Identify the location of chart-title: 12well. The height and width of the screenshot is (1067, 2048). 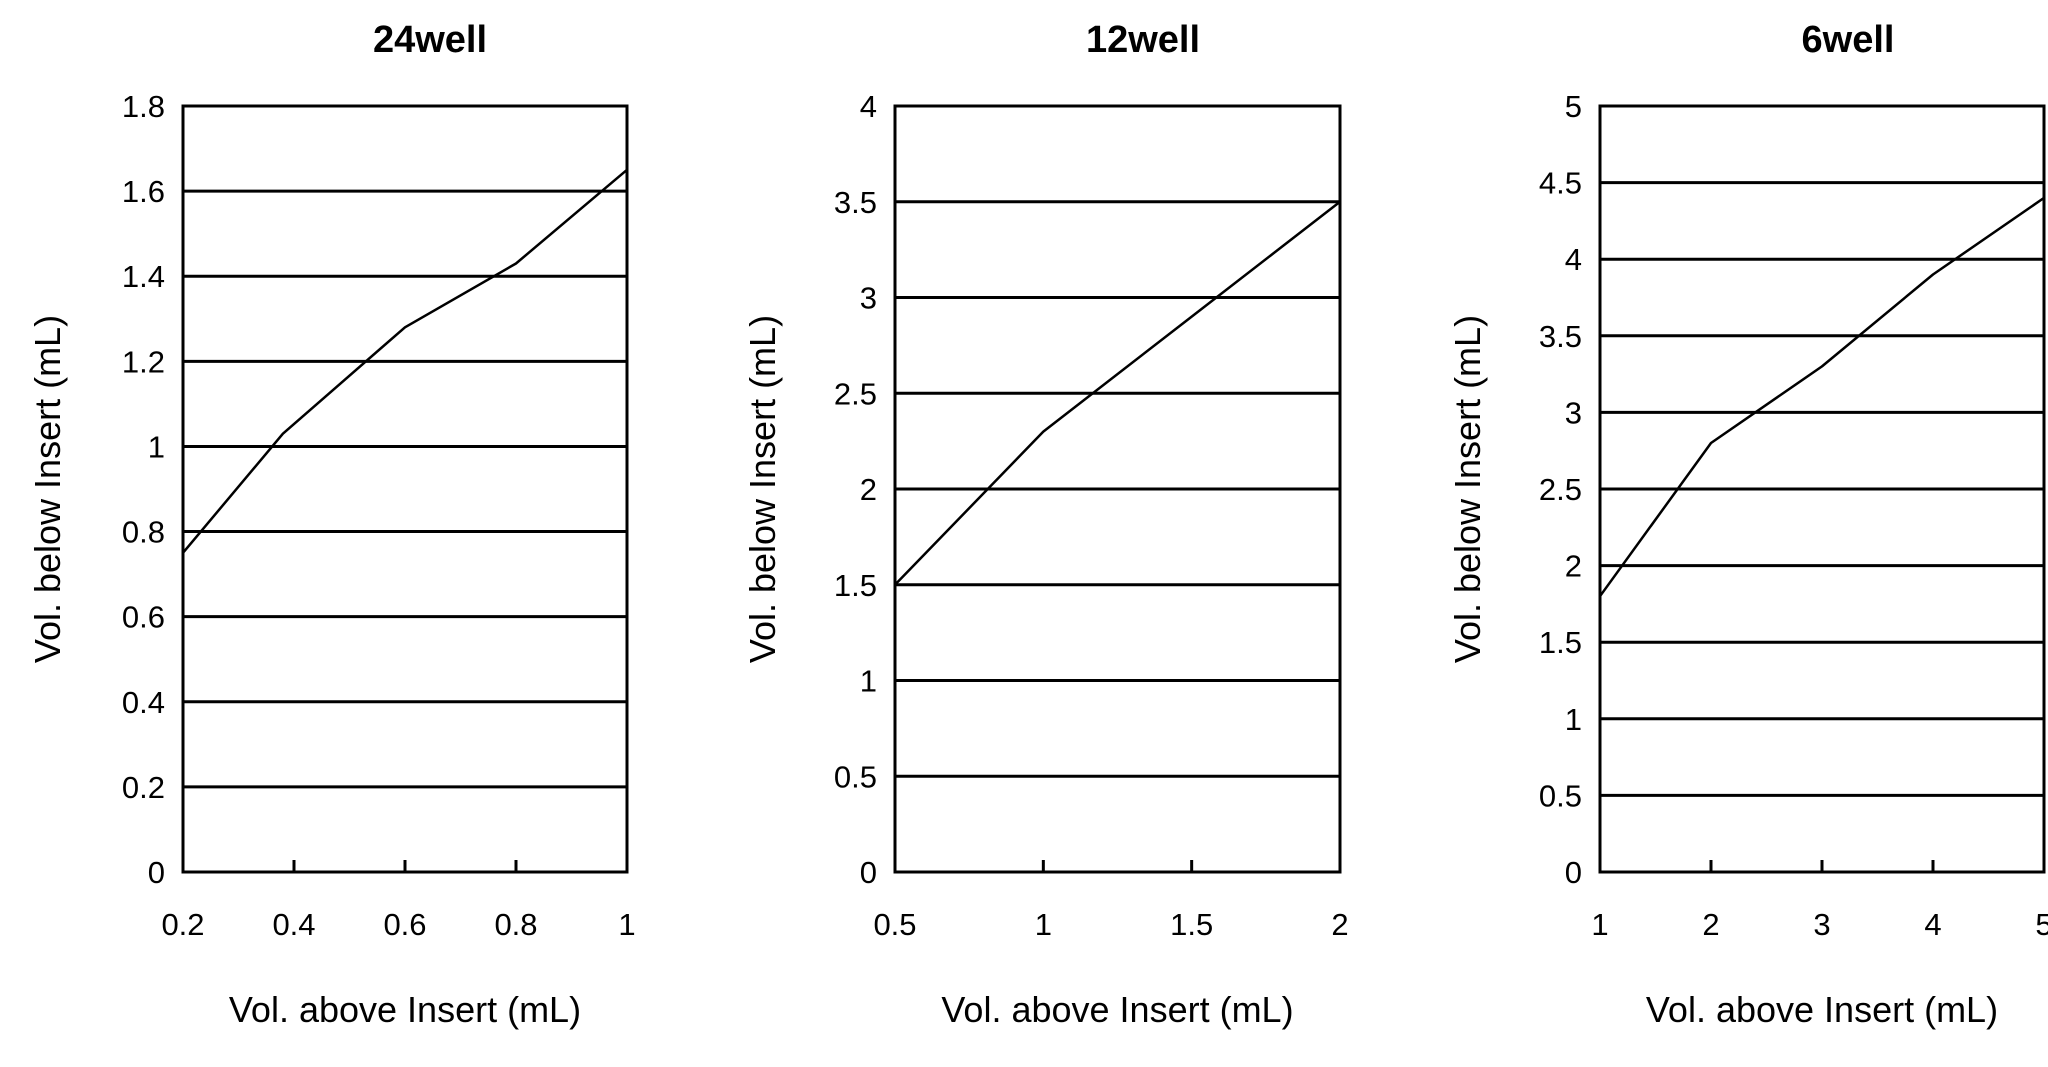
(1143, 40).